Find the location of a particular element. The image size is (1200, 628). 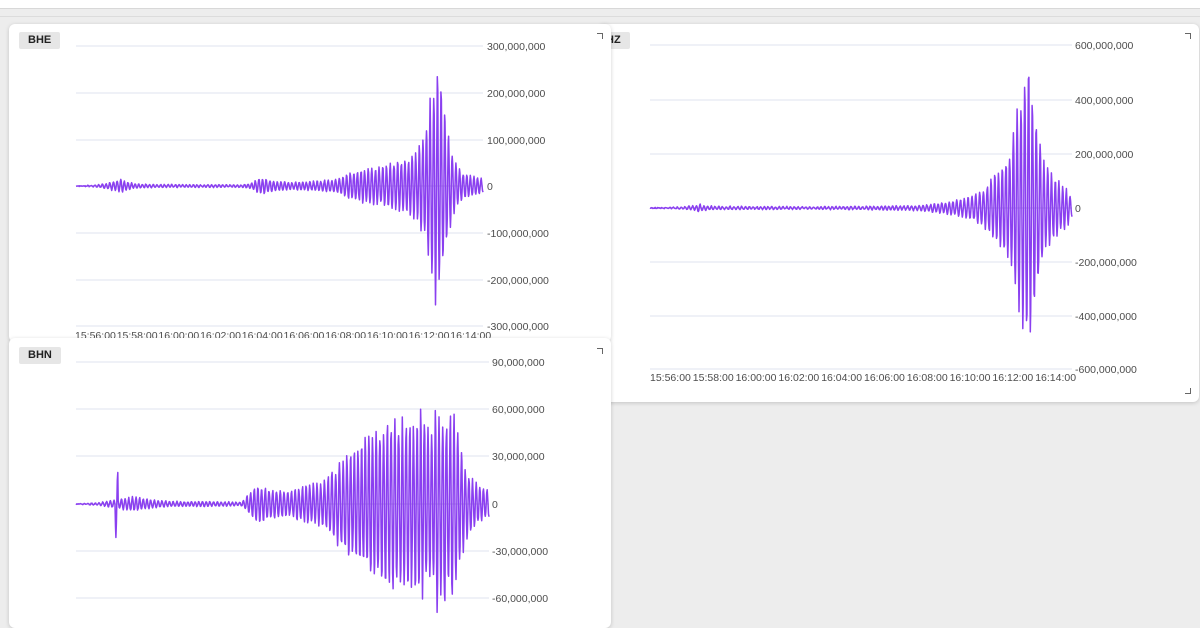

y-tick-label: -100,000,000 is located at coordinates (518, 234).